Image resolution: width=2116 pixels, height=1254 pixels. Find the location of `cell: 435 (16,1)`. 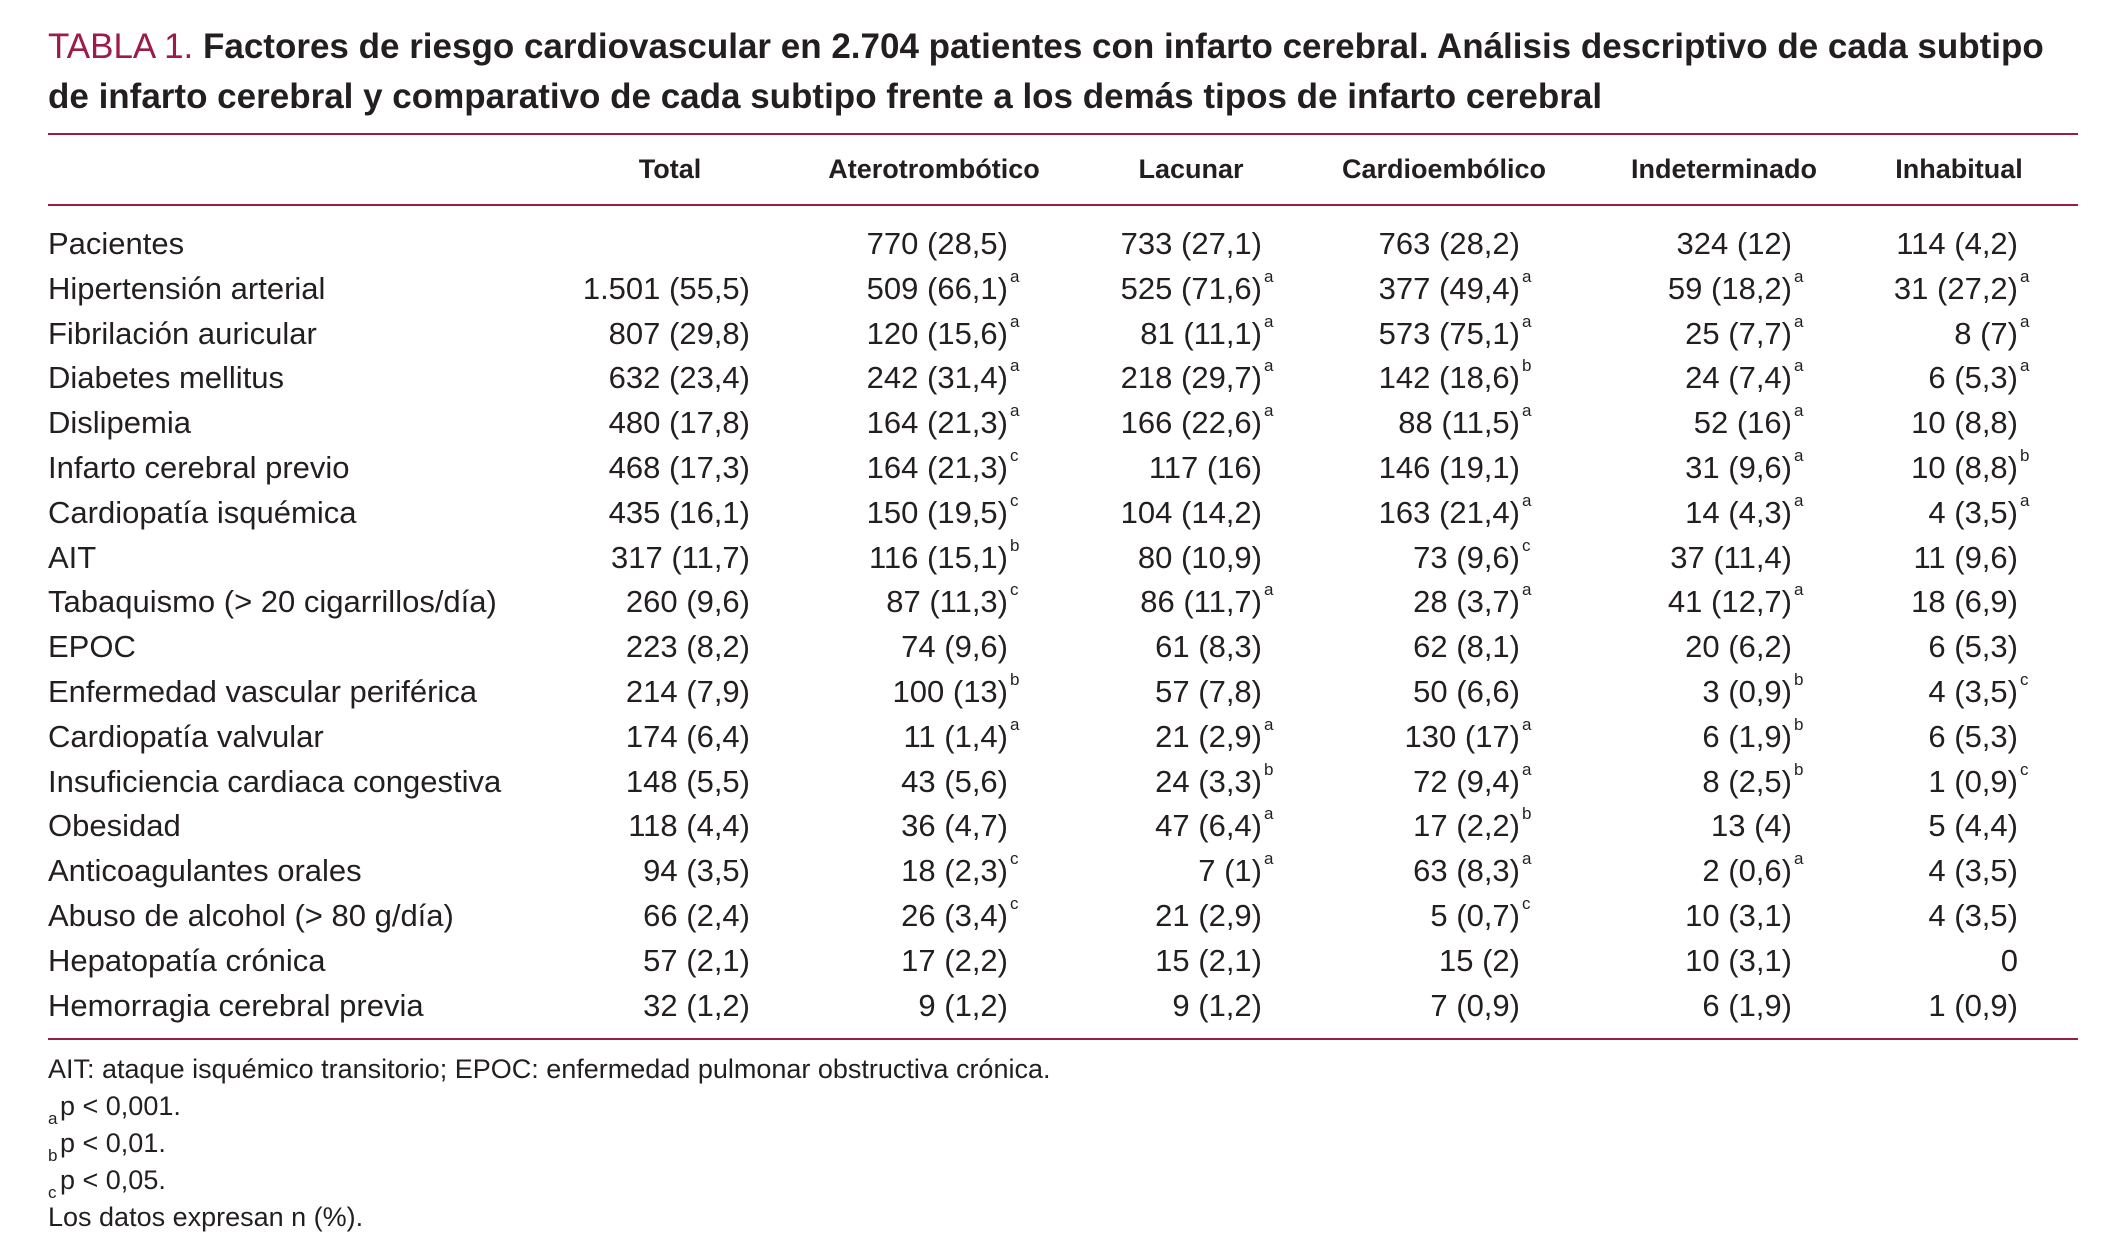

cell: 435 (16,1) is located at coordinates (679, 513).